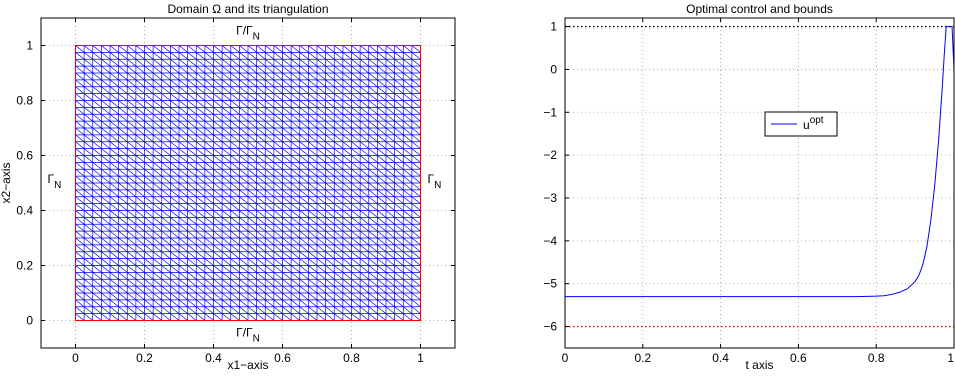  Describe the element at coordinates (247, 9) in the screenshot. I see `mesh-title: Domain Ω and its triangulation` at that location.